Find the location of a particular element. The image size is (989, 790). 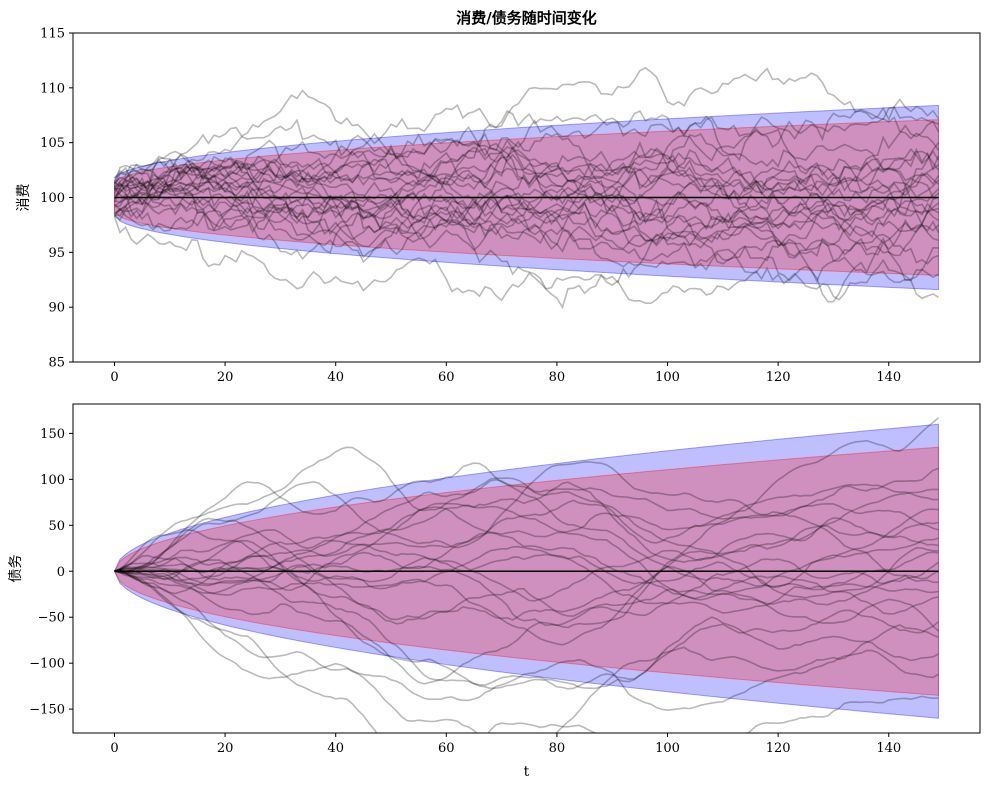

chart-title: 消费/债务随时间变化 is located at coordinates (526, 18).